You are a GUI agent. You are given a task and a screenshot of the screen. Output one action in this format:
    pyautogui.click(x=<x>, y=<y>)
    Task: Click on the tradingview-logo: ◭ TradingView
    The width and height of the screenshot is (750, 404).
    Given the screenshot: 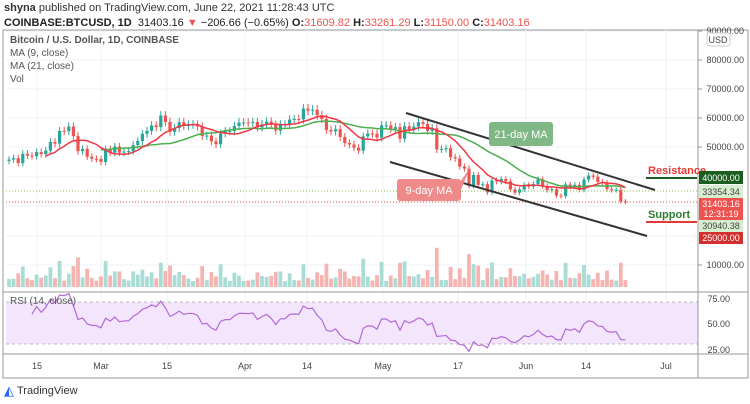 What is the action you would take?
    pyautogui.click(x=41, y=390)
    